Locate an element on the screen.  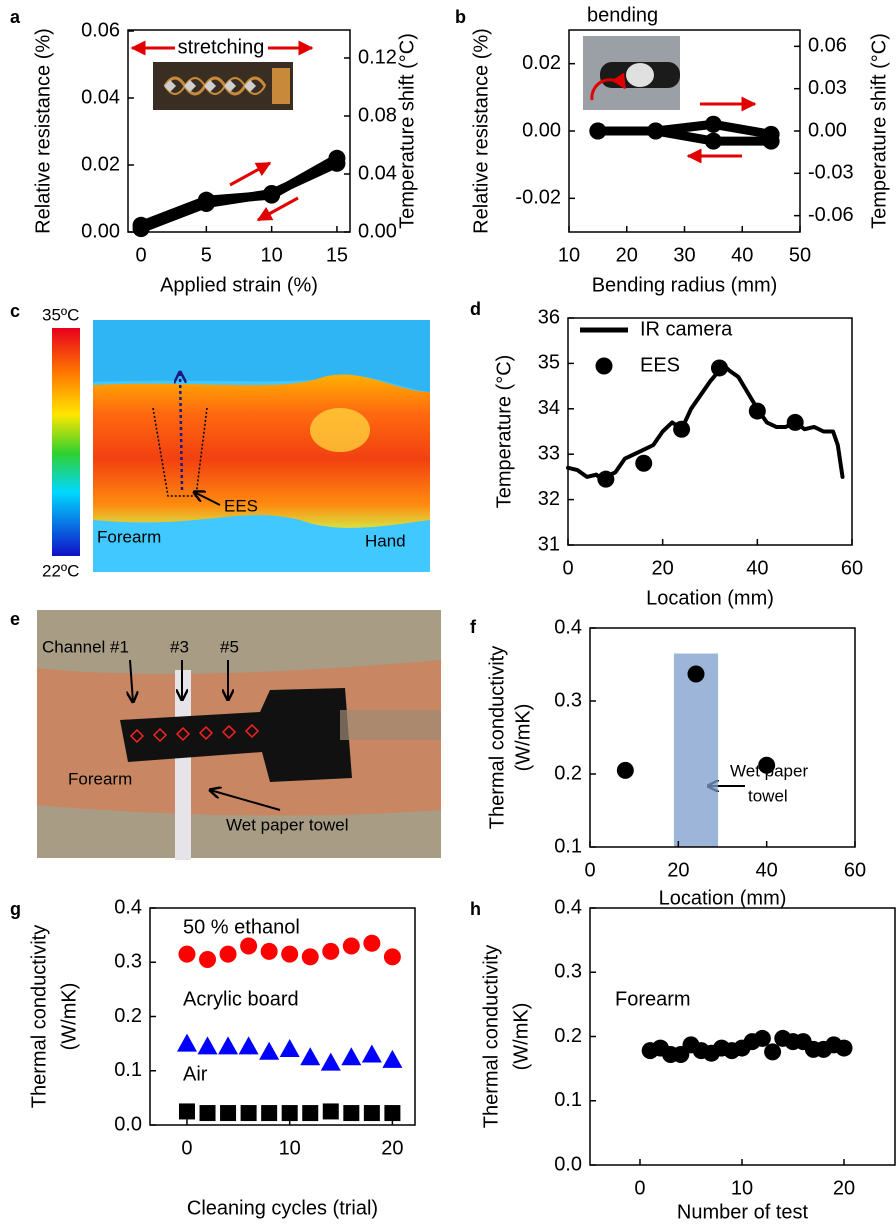
x-tick-label: 15 is located at coordinates (337, 255).